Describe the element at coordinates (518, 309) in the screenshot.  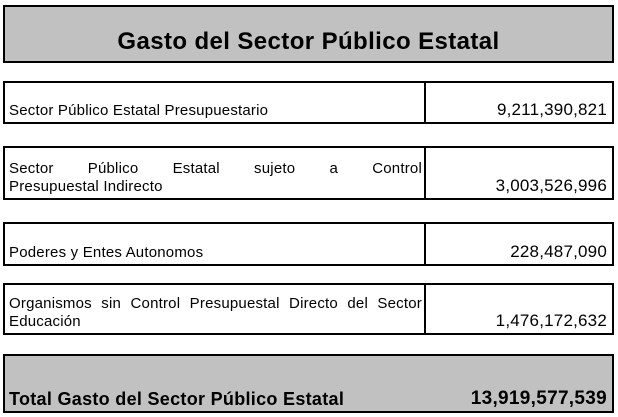
I see `row-value: 1,476,172,632` at that location.